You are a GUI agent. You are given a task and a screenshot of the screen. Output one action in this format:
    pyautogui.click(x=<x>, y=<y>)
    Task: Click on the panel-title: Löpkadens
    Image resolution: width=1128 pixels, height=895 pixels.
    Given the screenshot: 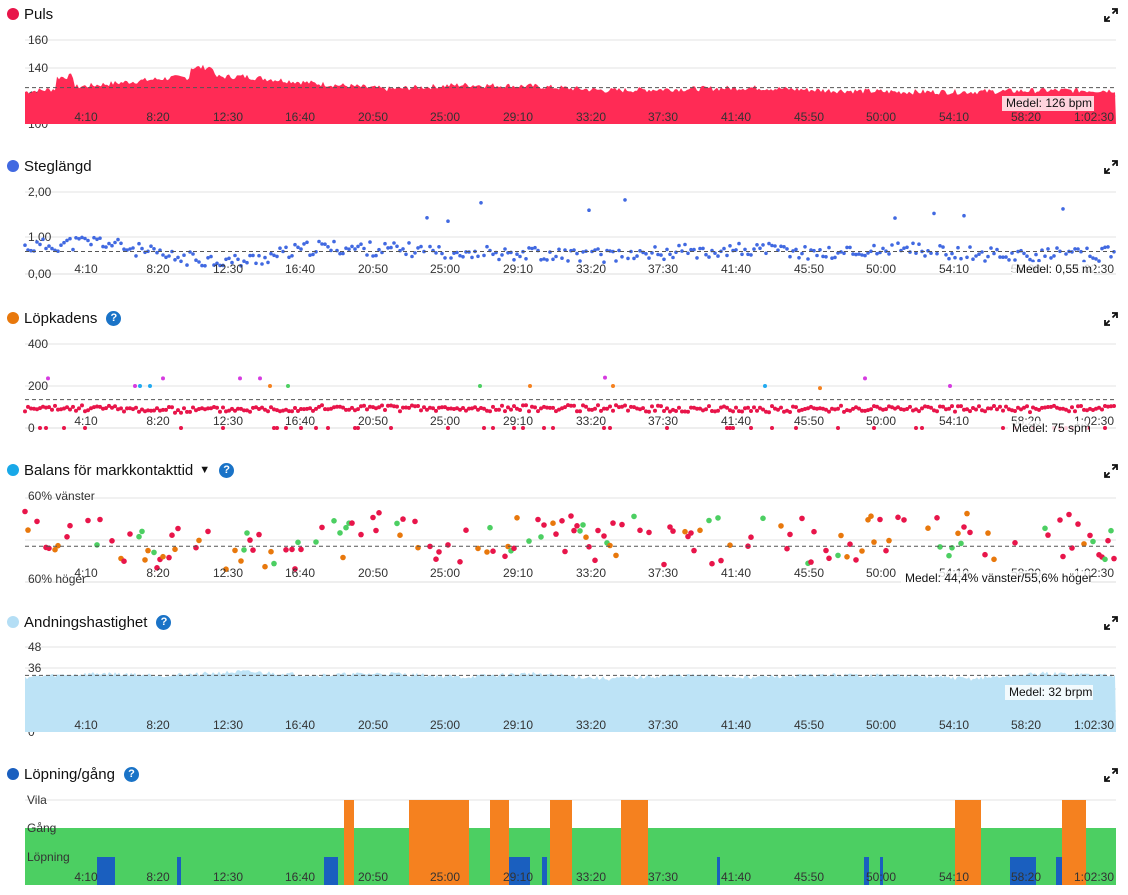 What is the action you would take?
    pyautogui.click(x=61, y=318)
    